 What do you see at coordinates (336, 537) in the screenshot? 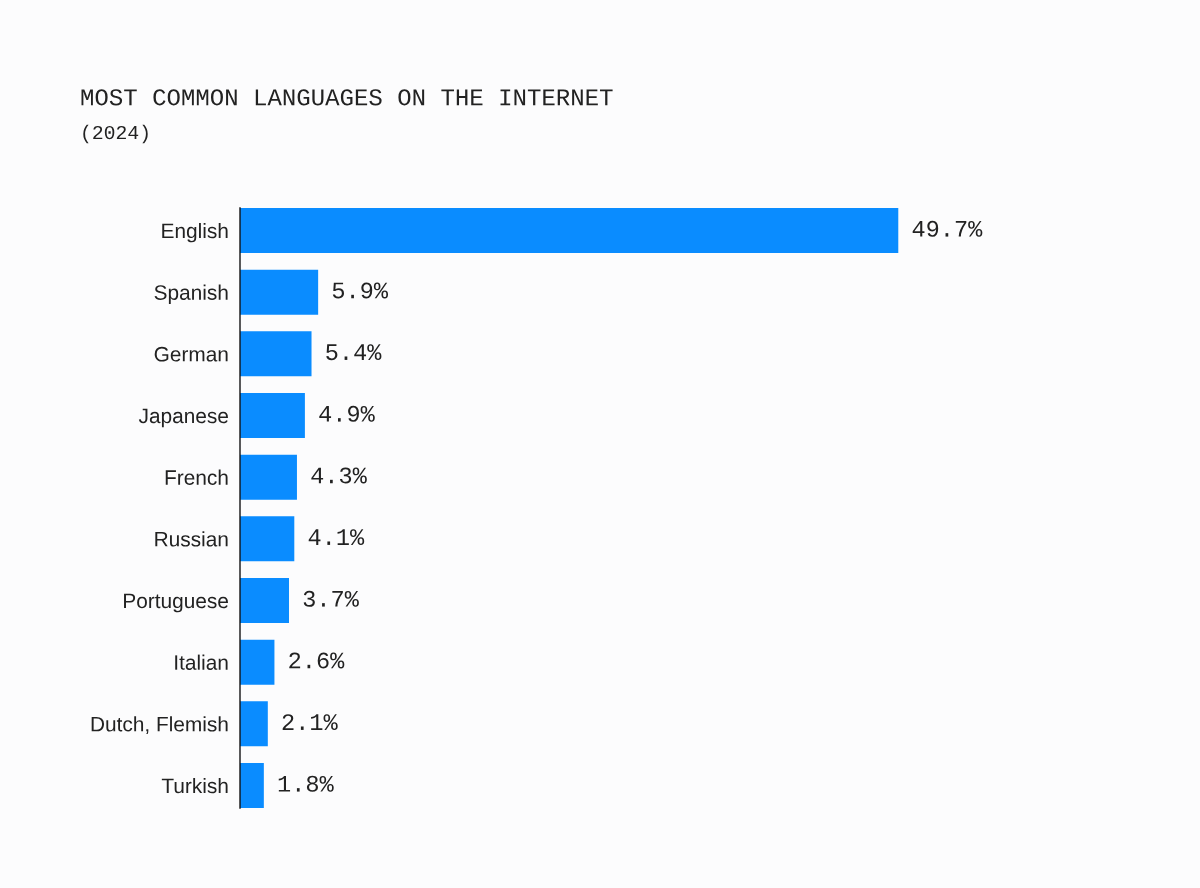
I see `data-label: 4.1%` at bounding box center [336, 537].